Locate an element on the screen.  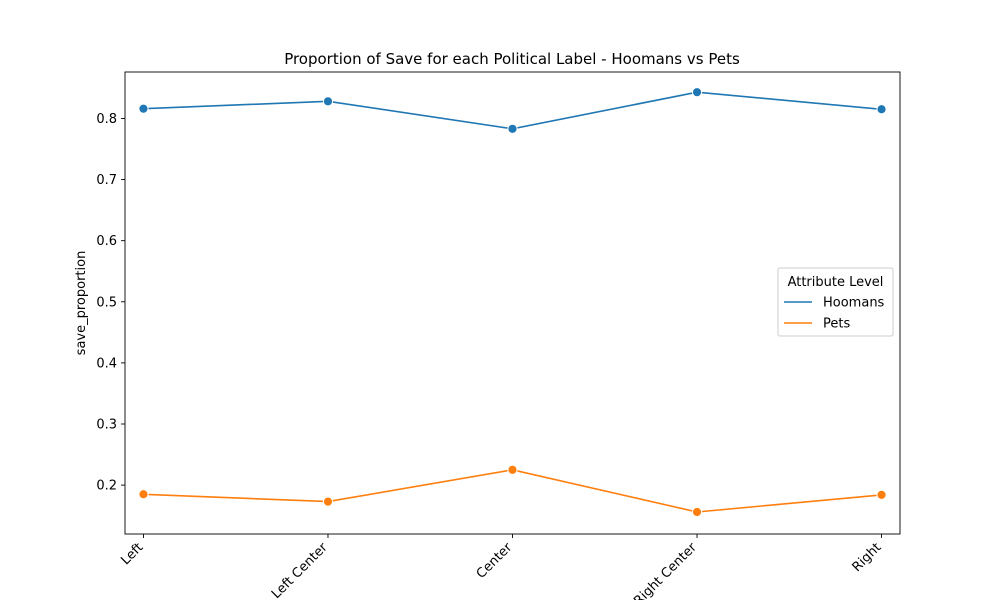
y-tick-label: 0.3 is located at coordinates (106, 425).